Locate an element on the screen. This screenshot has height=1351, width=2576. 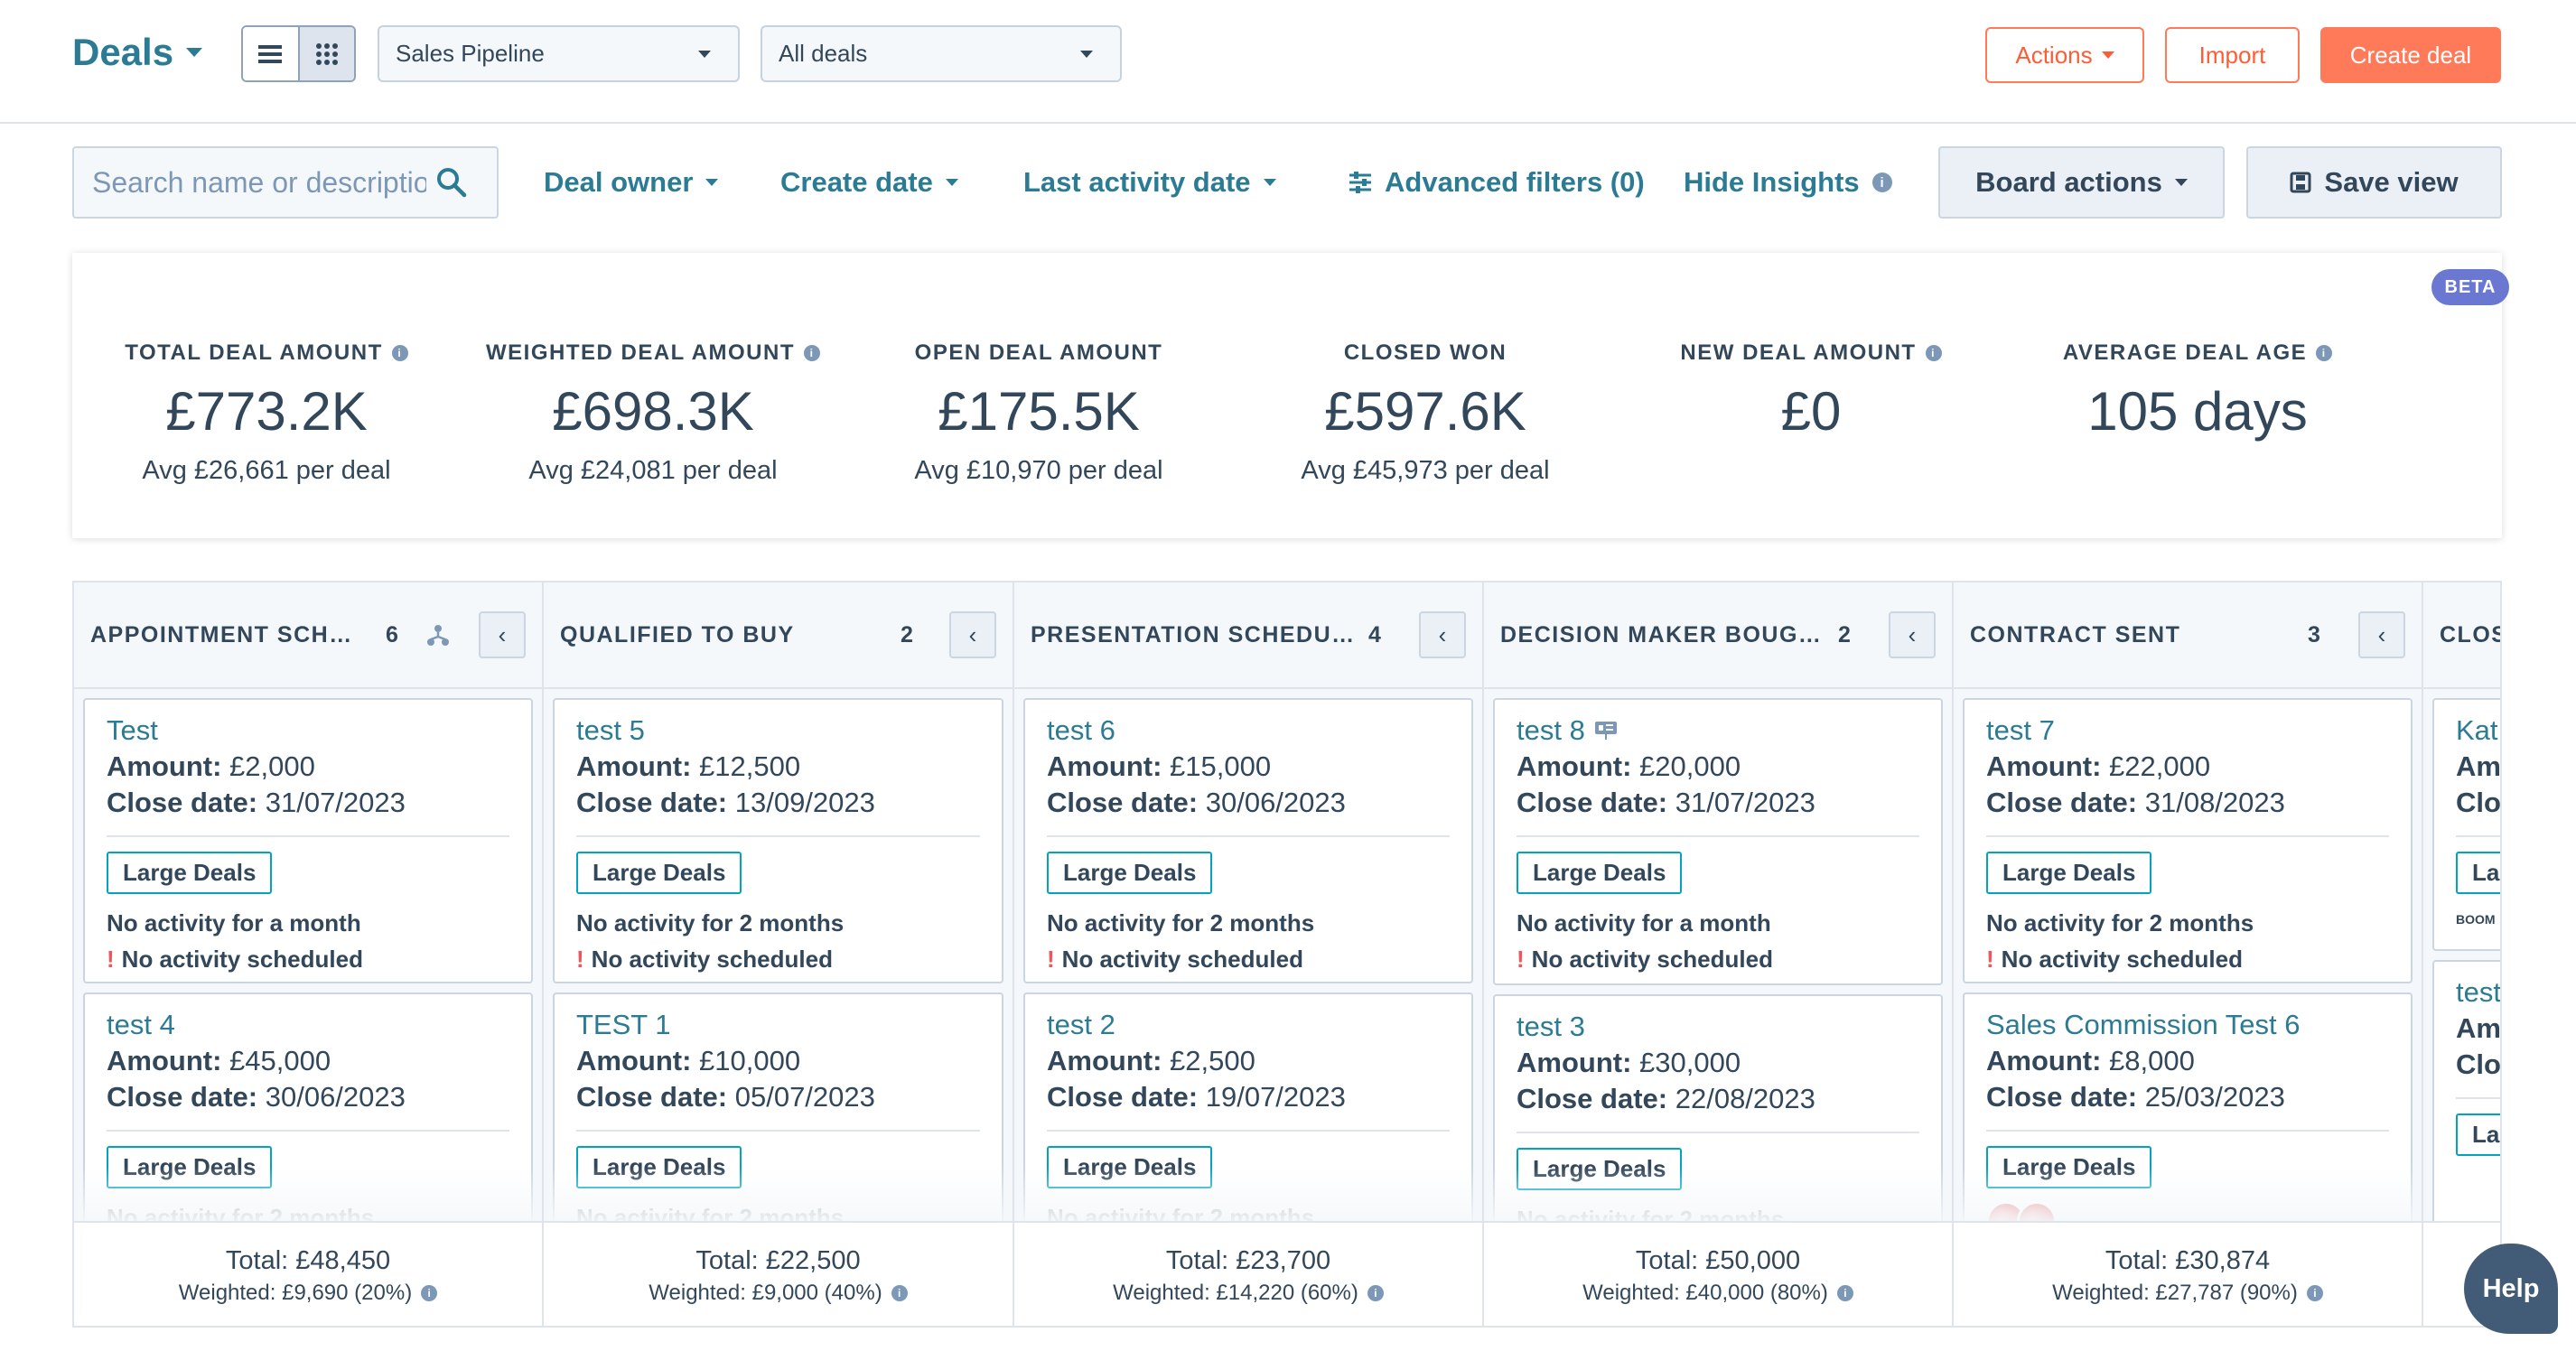
deal-amount: £10,000 is located at coordinates (750, 1060).